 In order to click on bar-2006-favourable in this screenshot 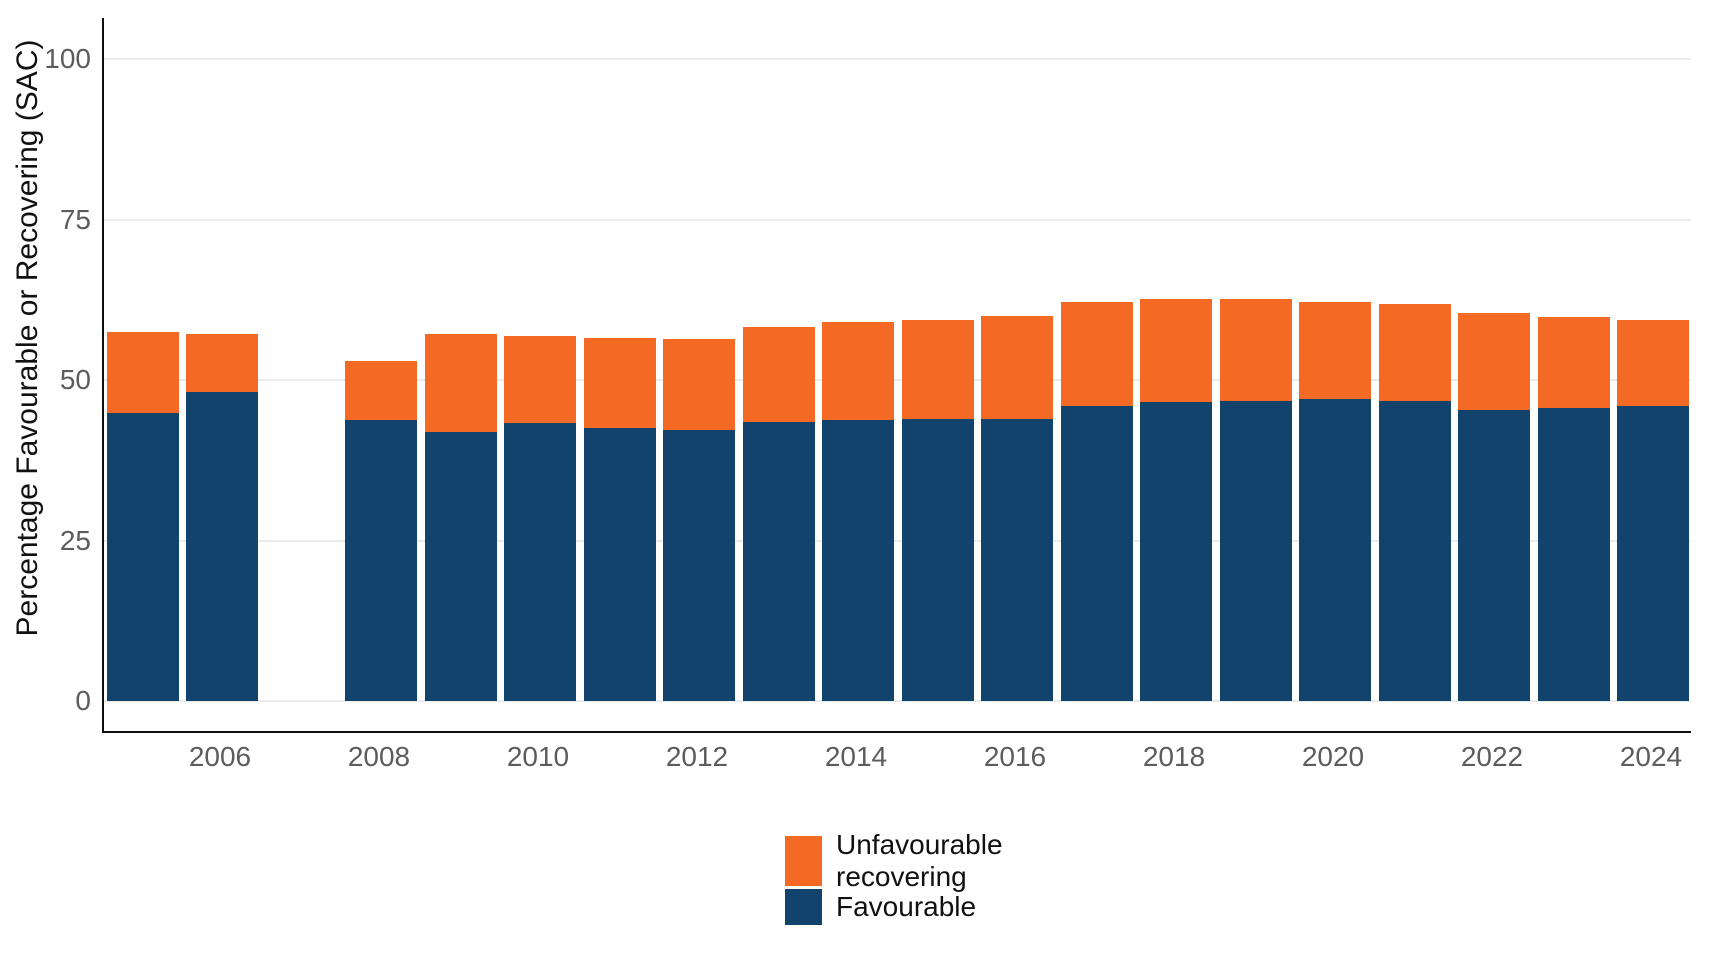, I will do `click(222, 546)`.